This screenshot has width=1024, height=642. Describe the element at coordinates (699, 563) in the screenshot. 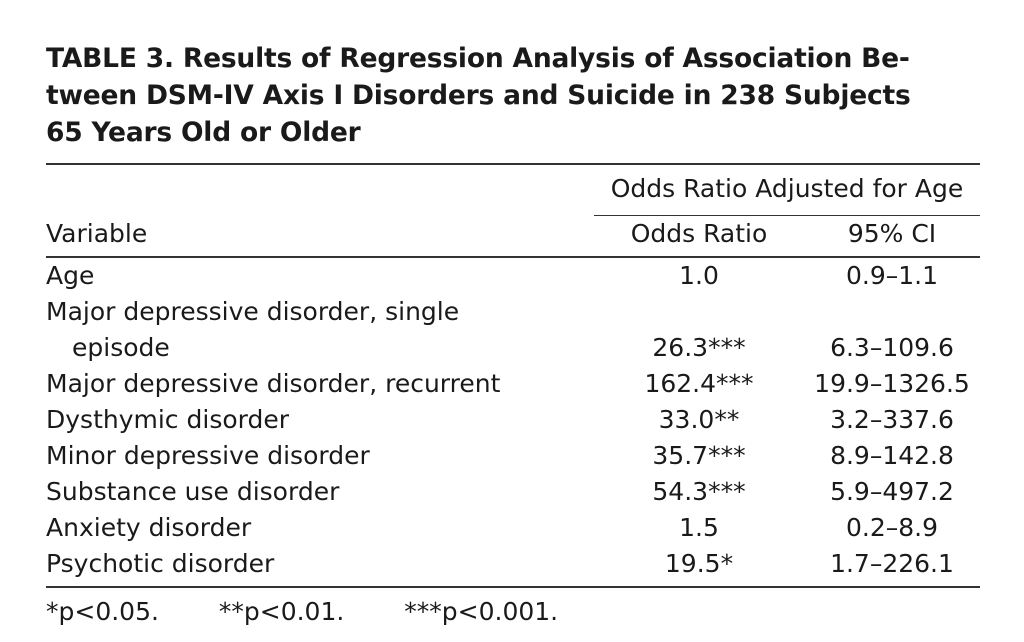

I see `row-odds-ratio: 19.5*` at that location.